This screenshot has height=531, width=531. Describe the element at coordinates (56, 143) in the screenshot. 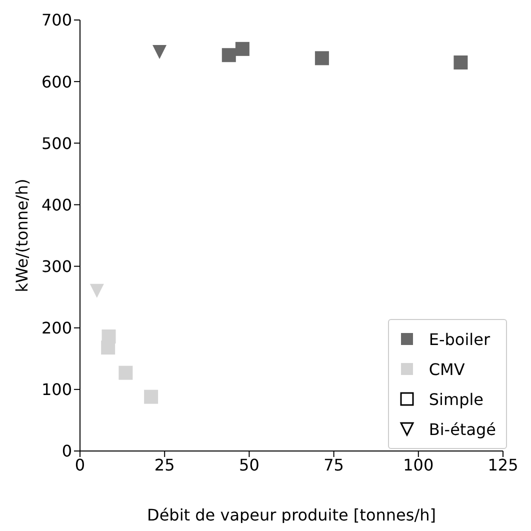

I see `y-tick-label: 500` at that location.